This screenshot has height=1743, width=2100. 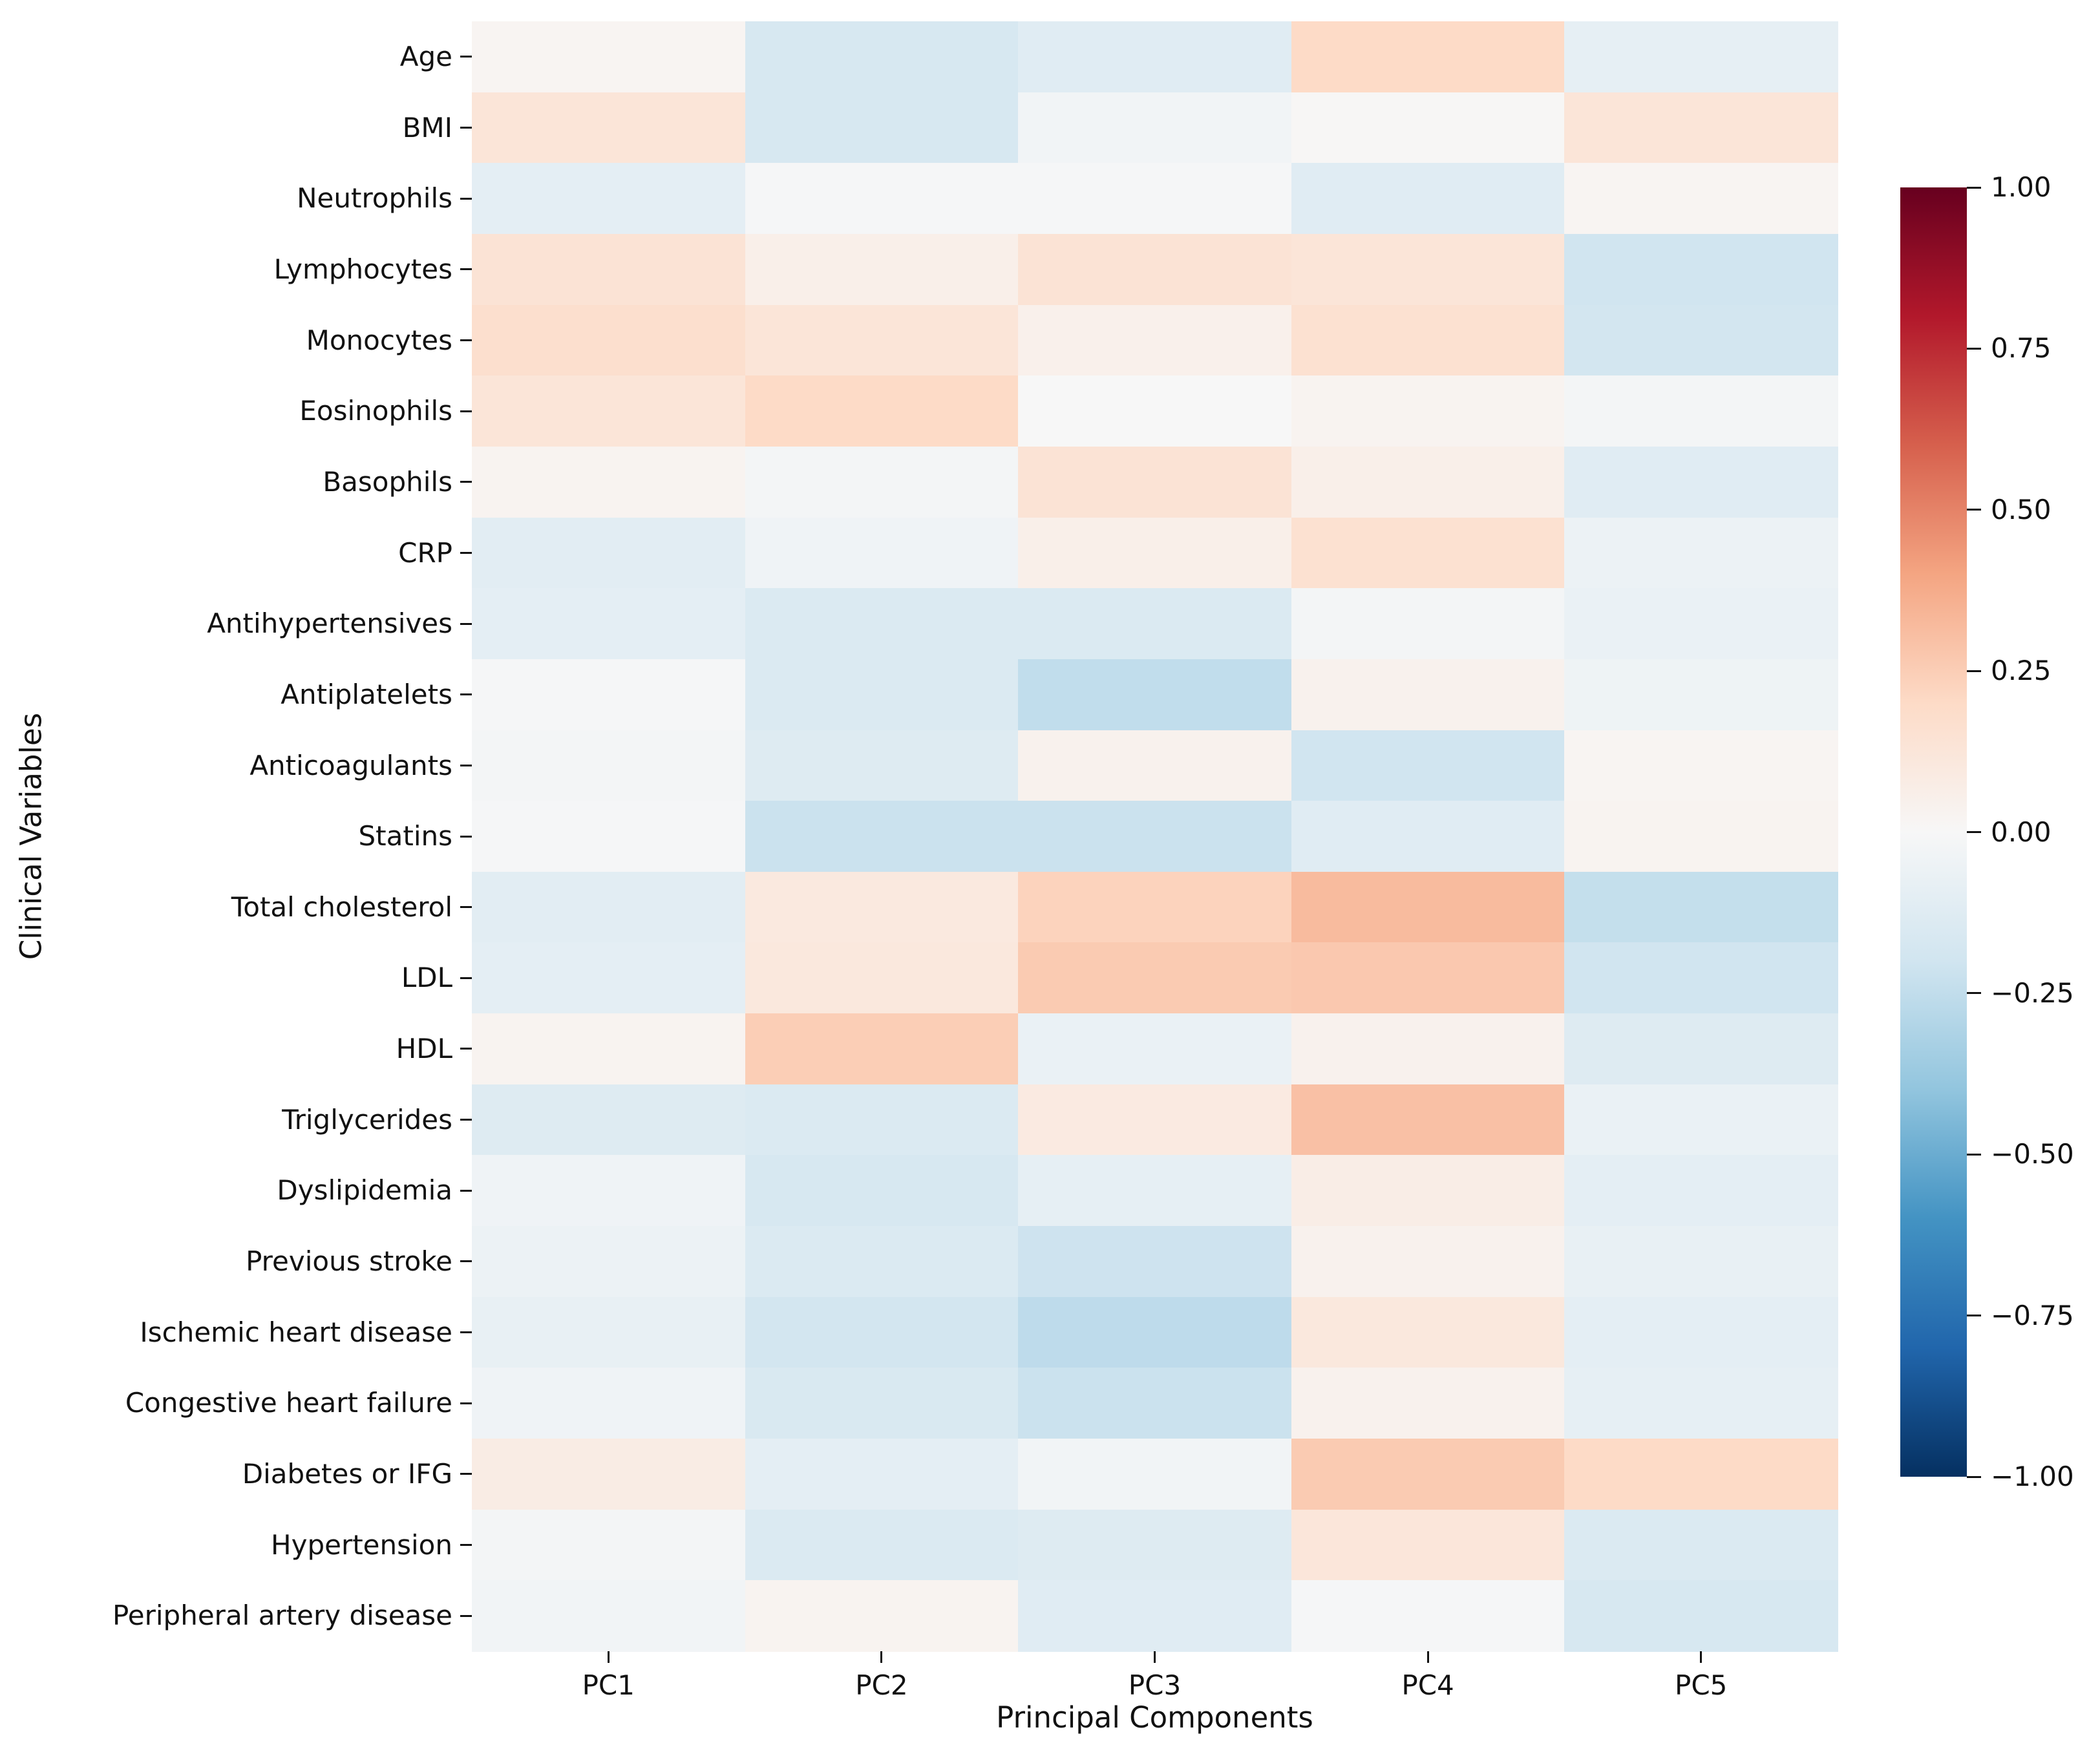 What do you see at coordinates (329, 623) in the screenshot?
I see `y-tick-label: Antihypertensives` at bounding box center [329, 623].